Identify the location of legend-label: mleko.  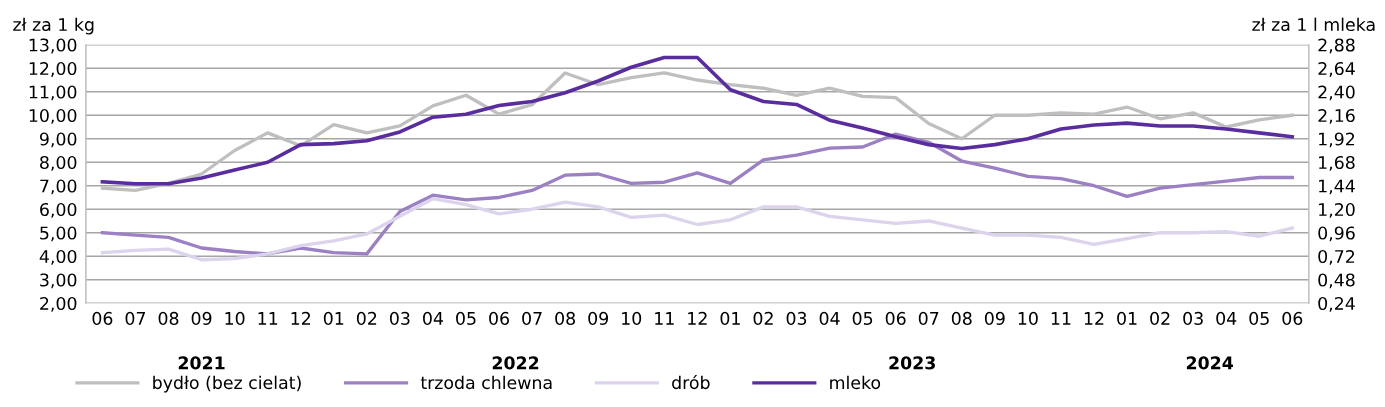
(855, 382).